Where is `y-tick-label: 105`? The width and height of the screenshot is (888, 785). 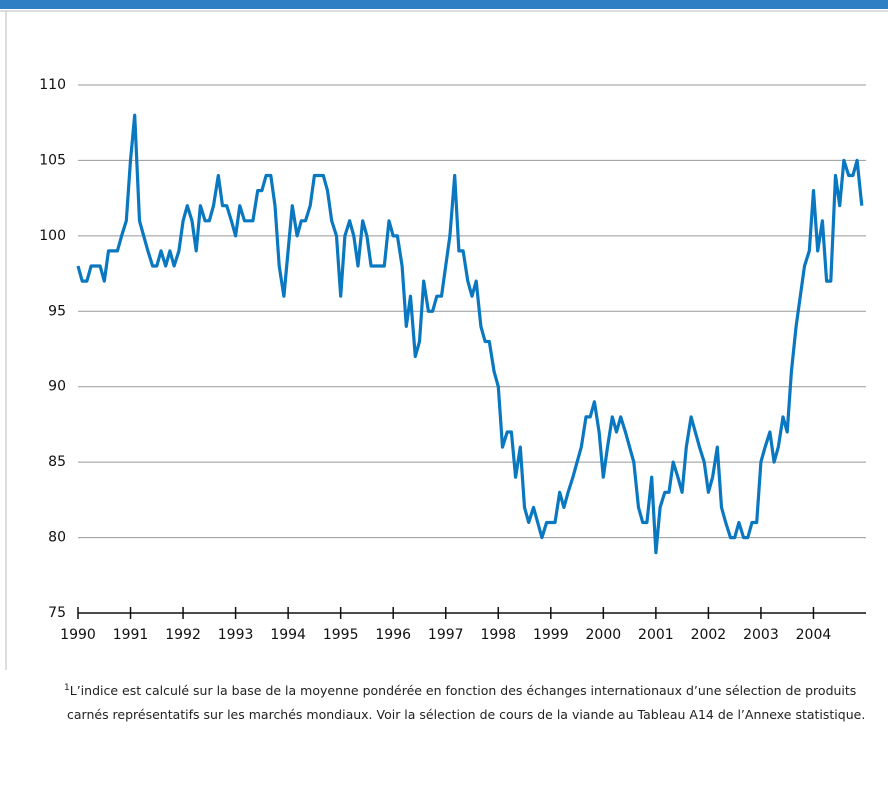
y-tick-label: 105 is located at coordinates (52, 160).